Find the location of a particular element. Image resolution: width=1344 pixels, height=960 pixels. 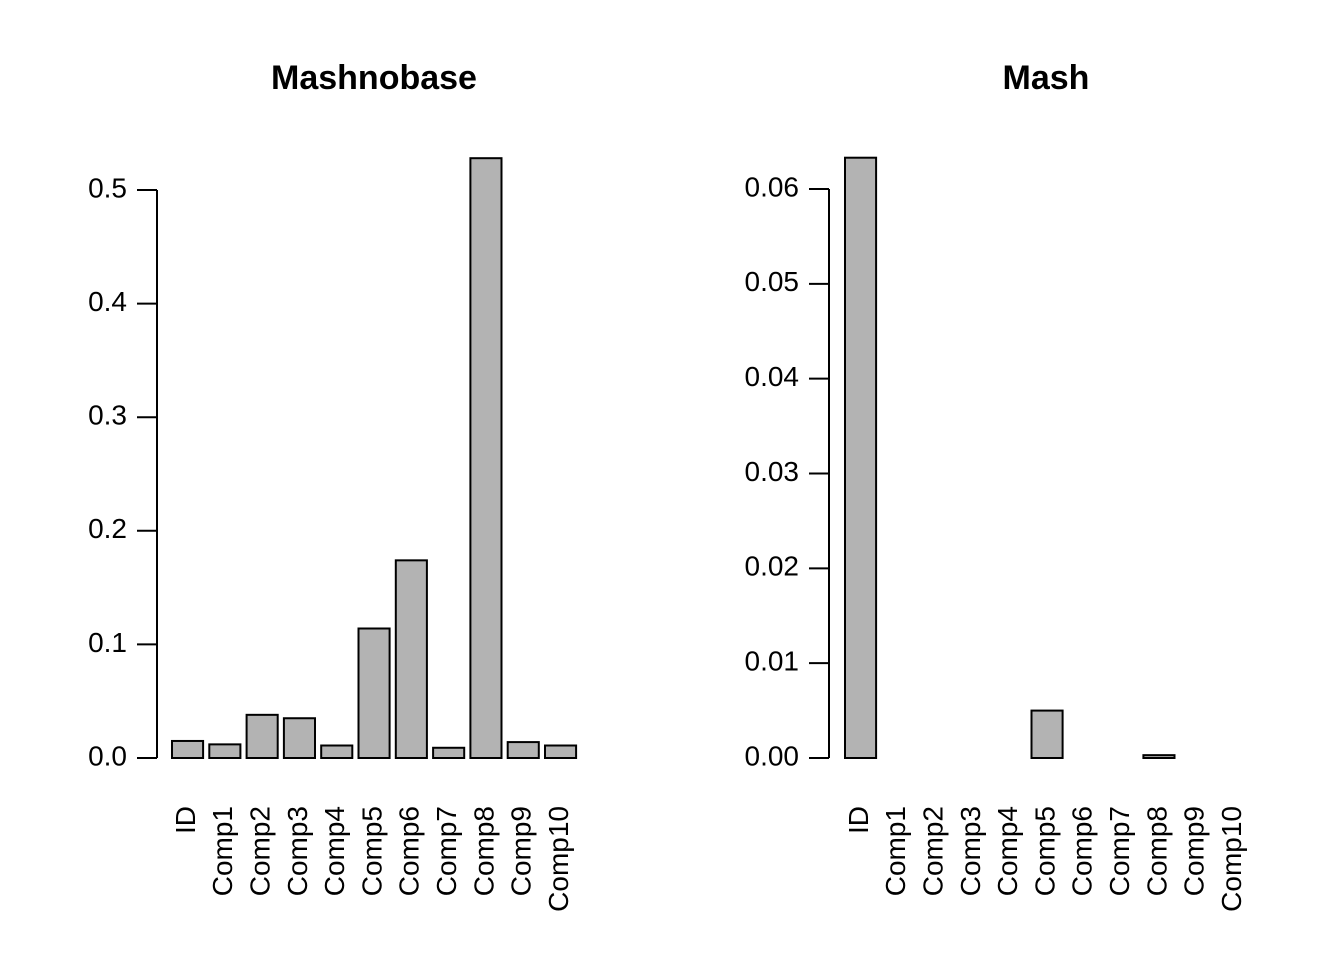

y-tick-label: 0.1 is located at coordinates (107, 642).